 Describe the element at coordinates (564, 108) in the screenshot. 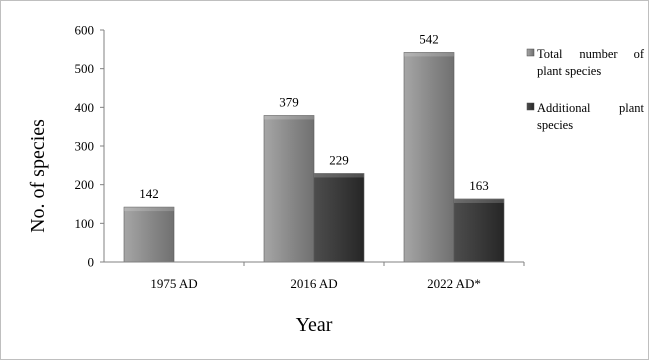

I see `legend-text: Additional` at that location.